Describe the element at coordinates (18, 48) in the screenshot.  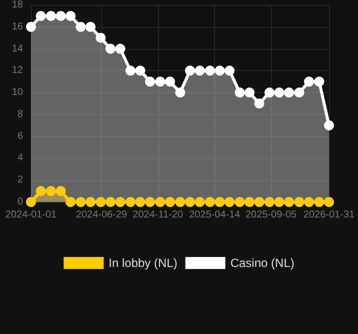
I see `y-tick-label: 14` at that location.